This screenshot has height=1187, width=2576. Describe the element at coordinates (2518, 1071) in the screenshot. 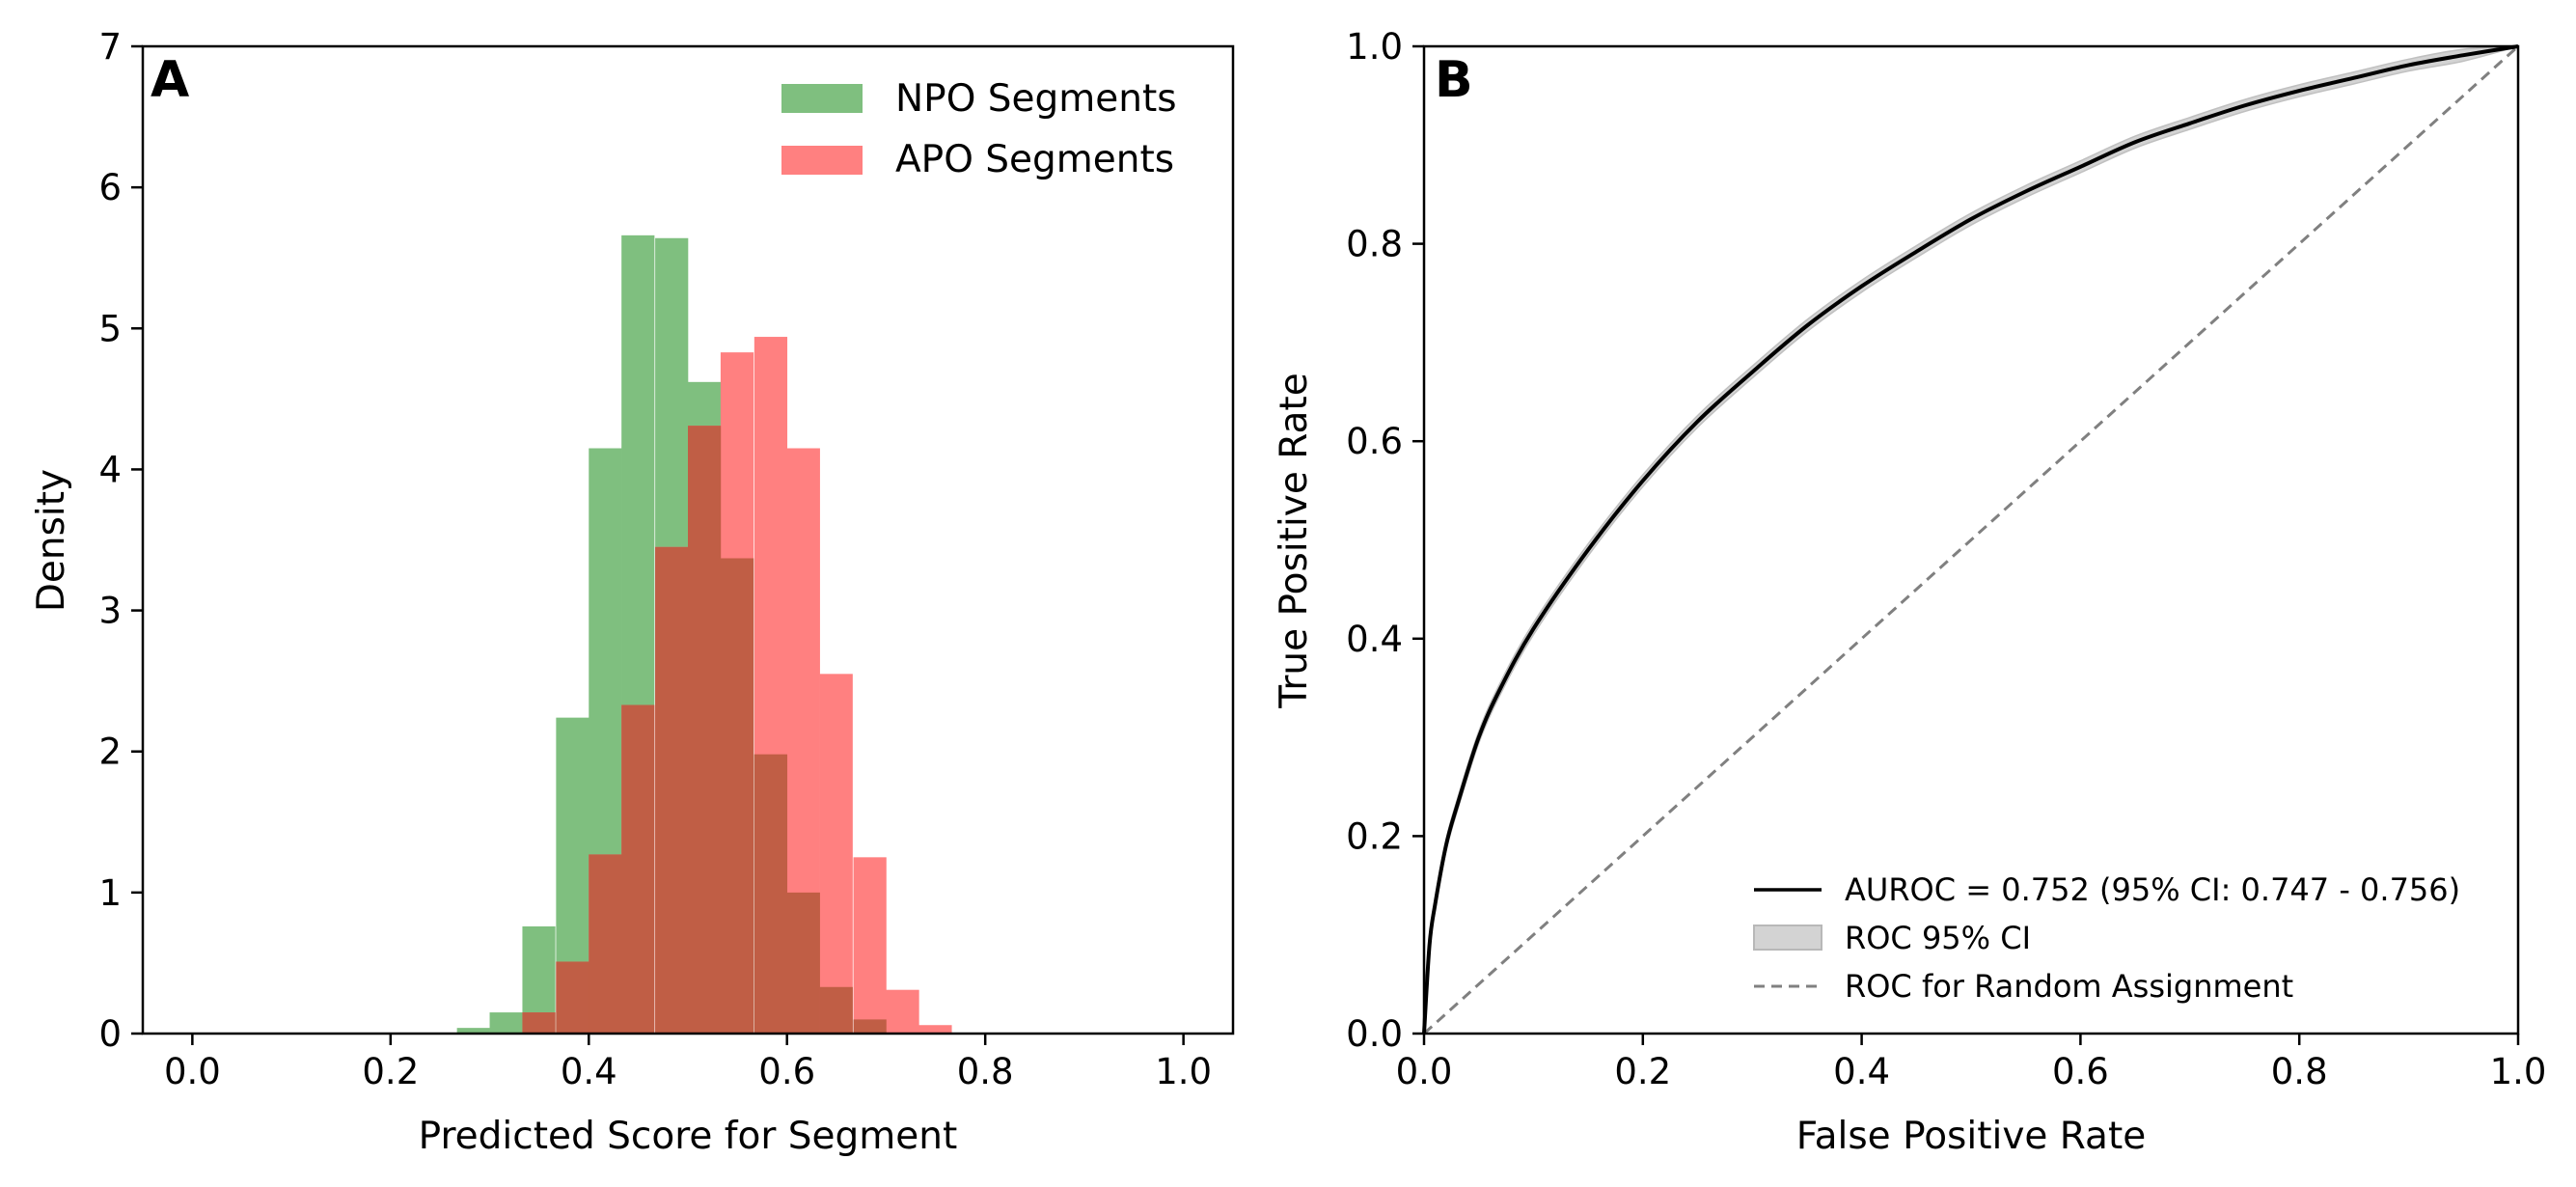

I see `b-x-tick-label-5: 1.0` at that location.